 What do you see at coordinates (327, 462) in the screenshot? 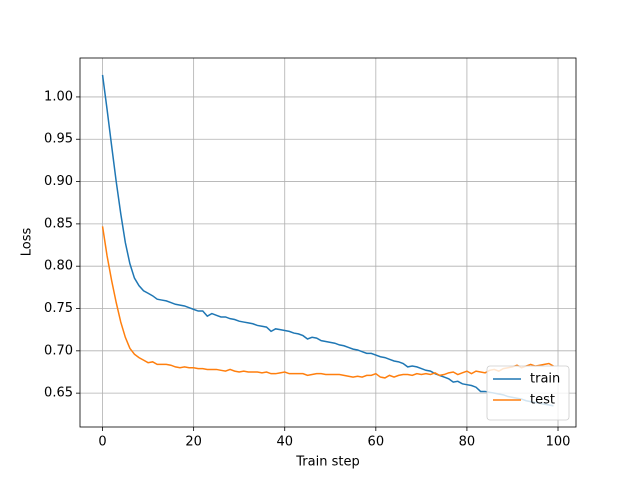
I see `x-axis-label: Train step` at bounding box center [327, 462].